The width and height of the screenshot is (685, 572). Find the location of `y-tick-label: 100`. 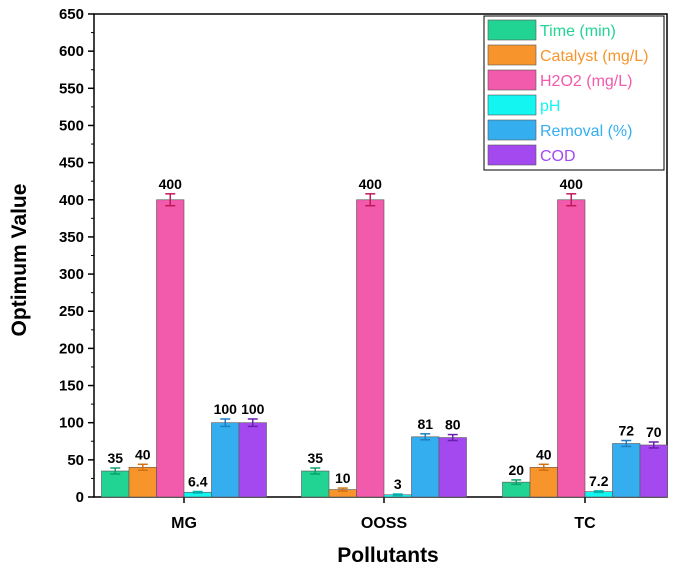

y-tick-label: 100 is located at coordinates (71, 423).